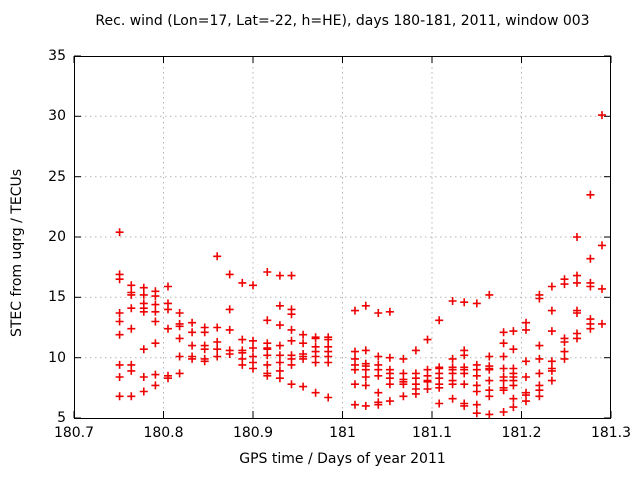 The width and height of the screenshot is (640, 480). What do you see at coordinates (611, 433) in the screenshot?
I see `x-tick-label: 181.3` at bounding box center [611, 433].